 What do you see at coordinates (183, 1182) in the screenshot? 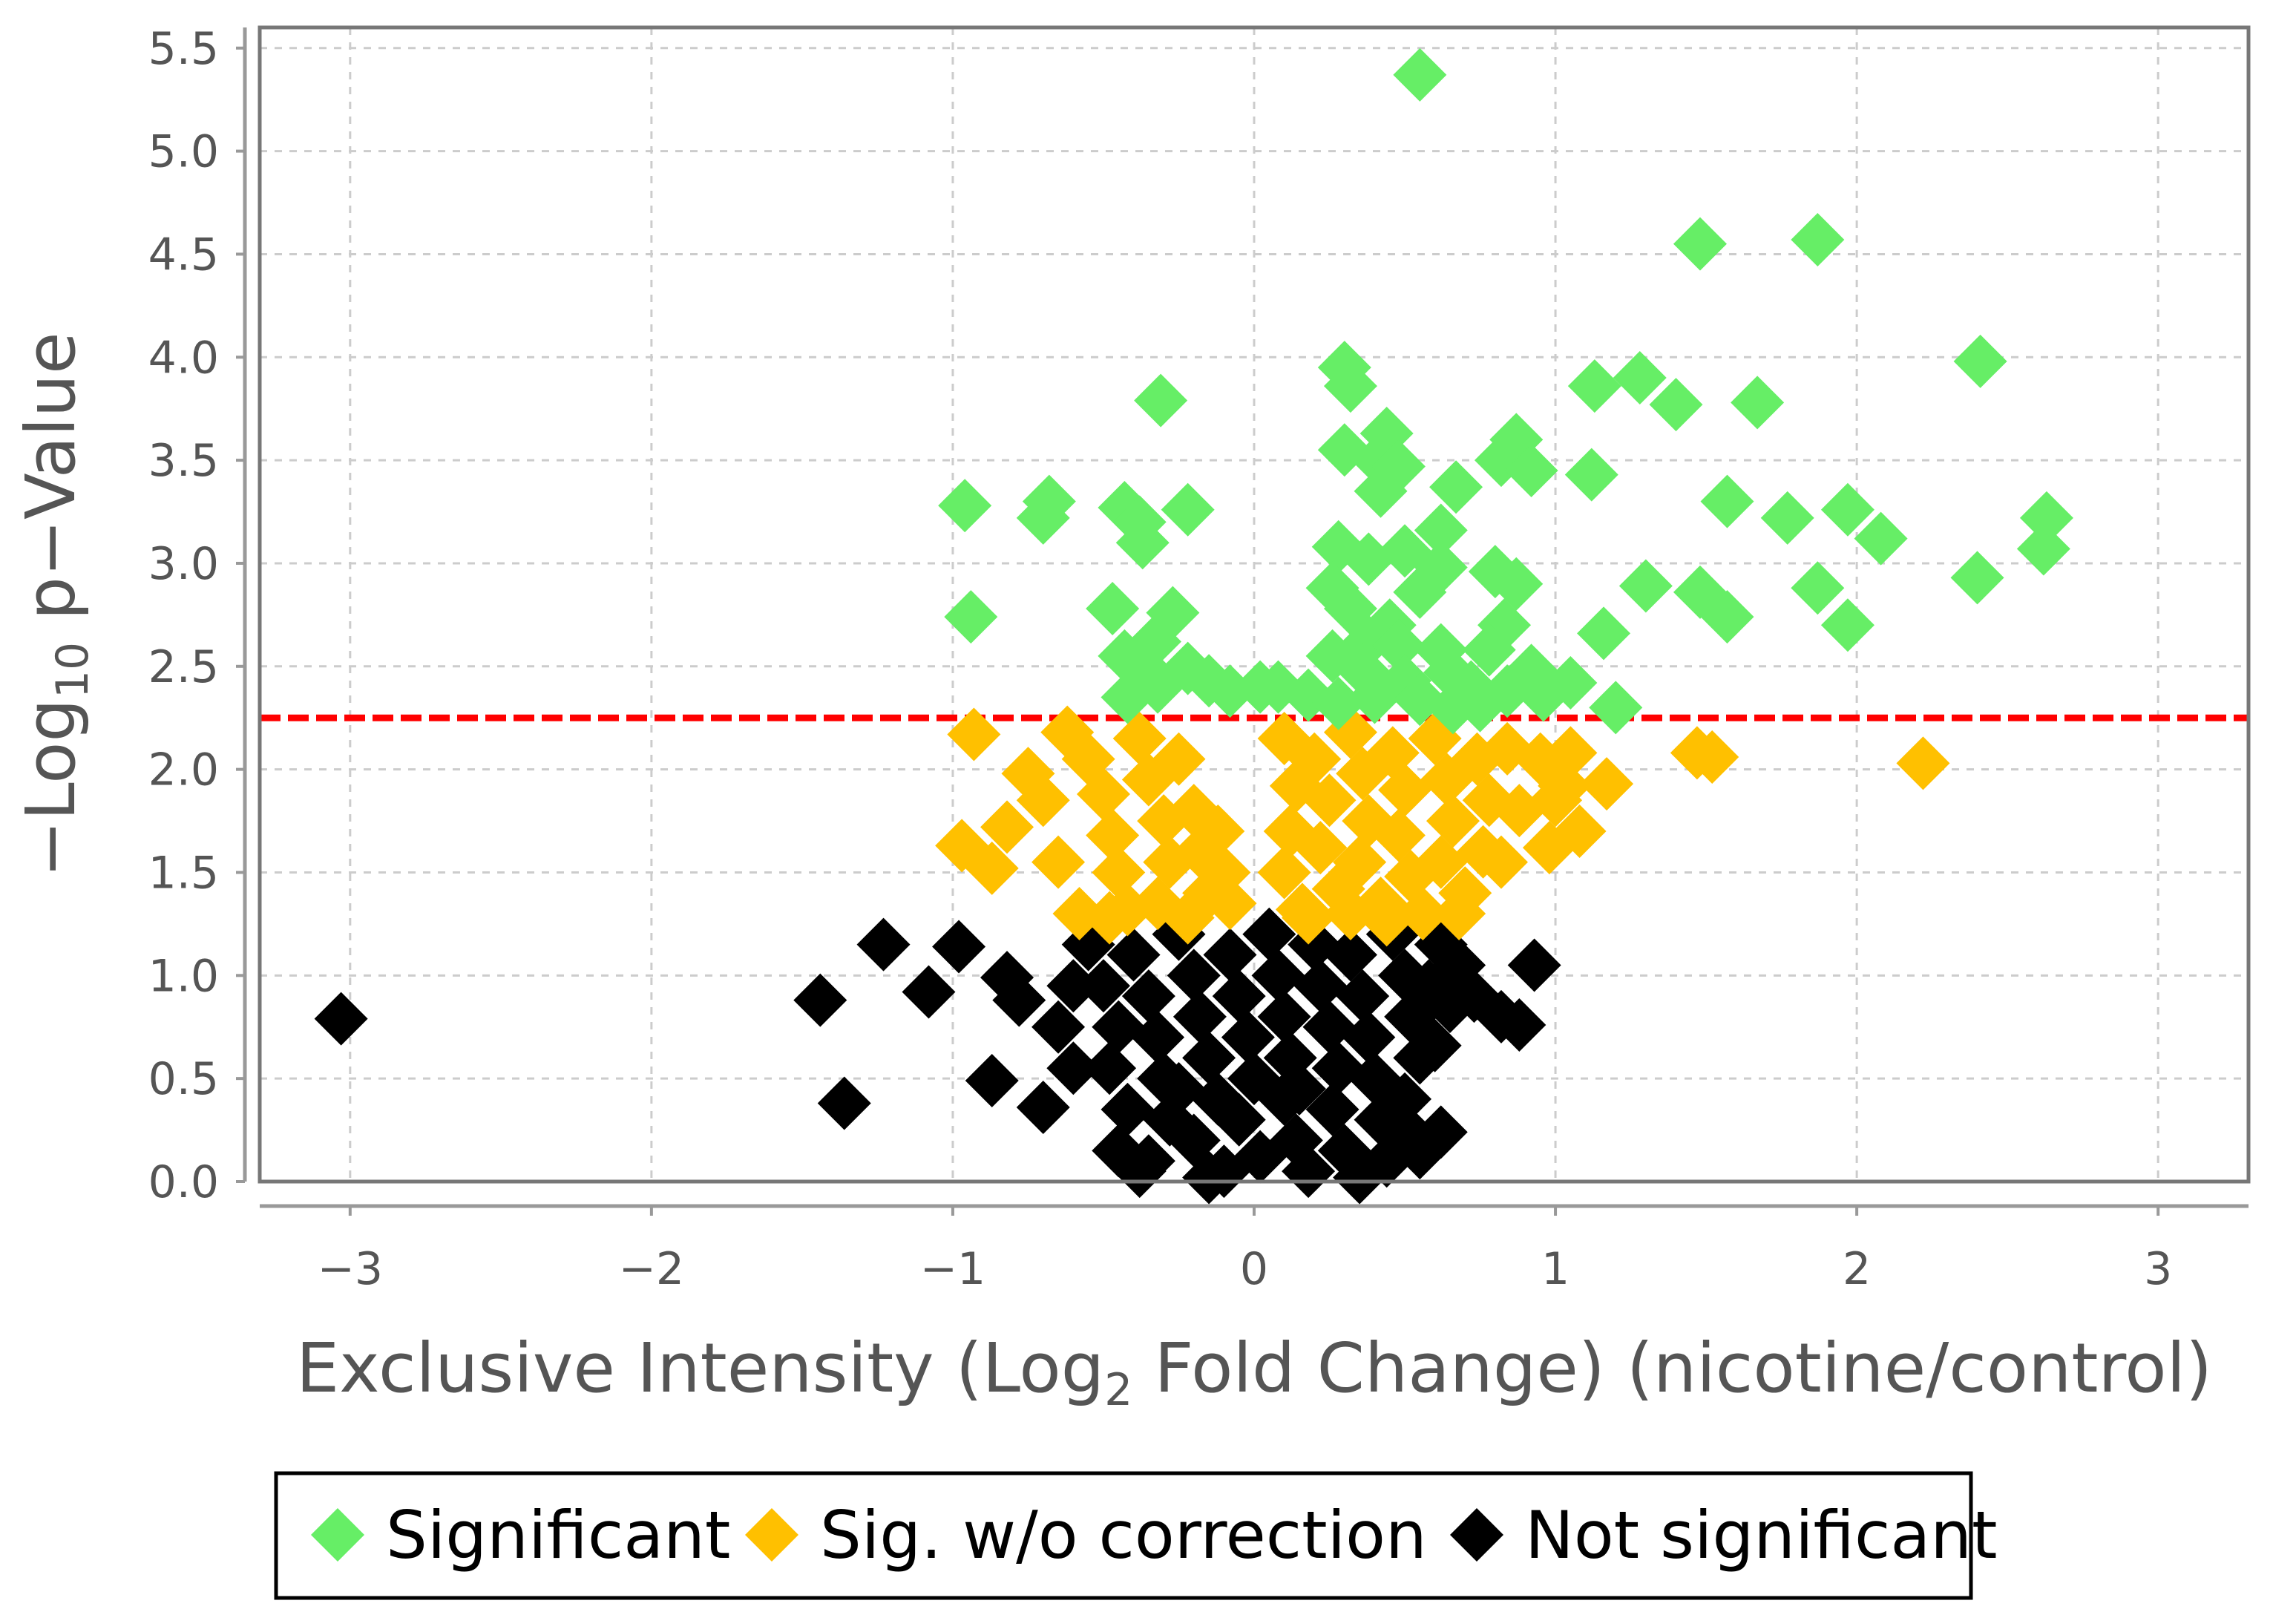
I see `y-tick-label: 0.0` at bounding box center [183, 1182].